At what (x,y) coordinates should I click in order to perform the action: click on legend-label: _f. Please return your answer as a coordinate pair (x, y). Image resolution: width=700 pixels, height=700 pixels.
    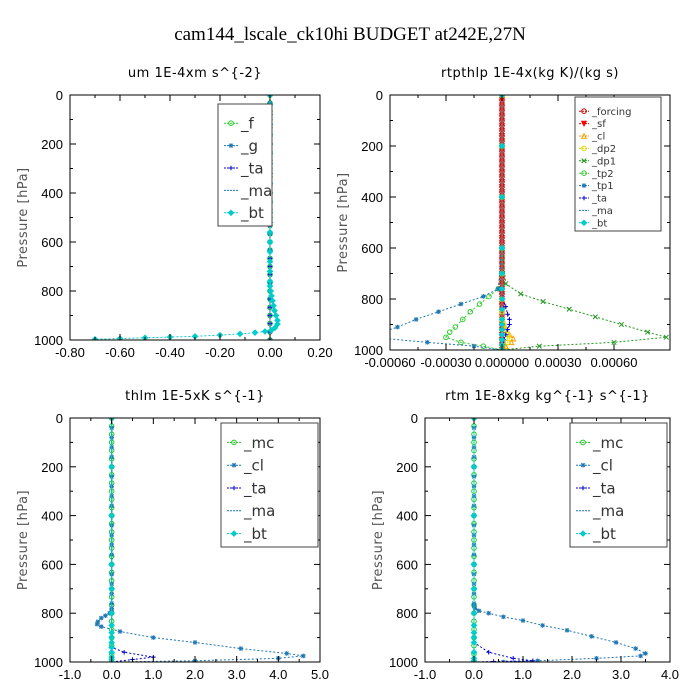
    Looking at the image, I should click on (247, 124).